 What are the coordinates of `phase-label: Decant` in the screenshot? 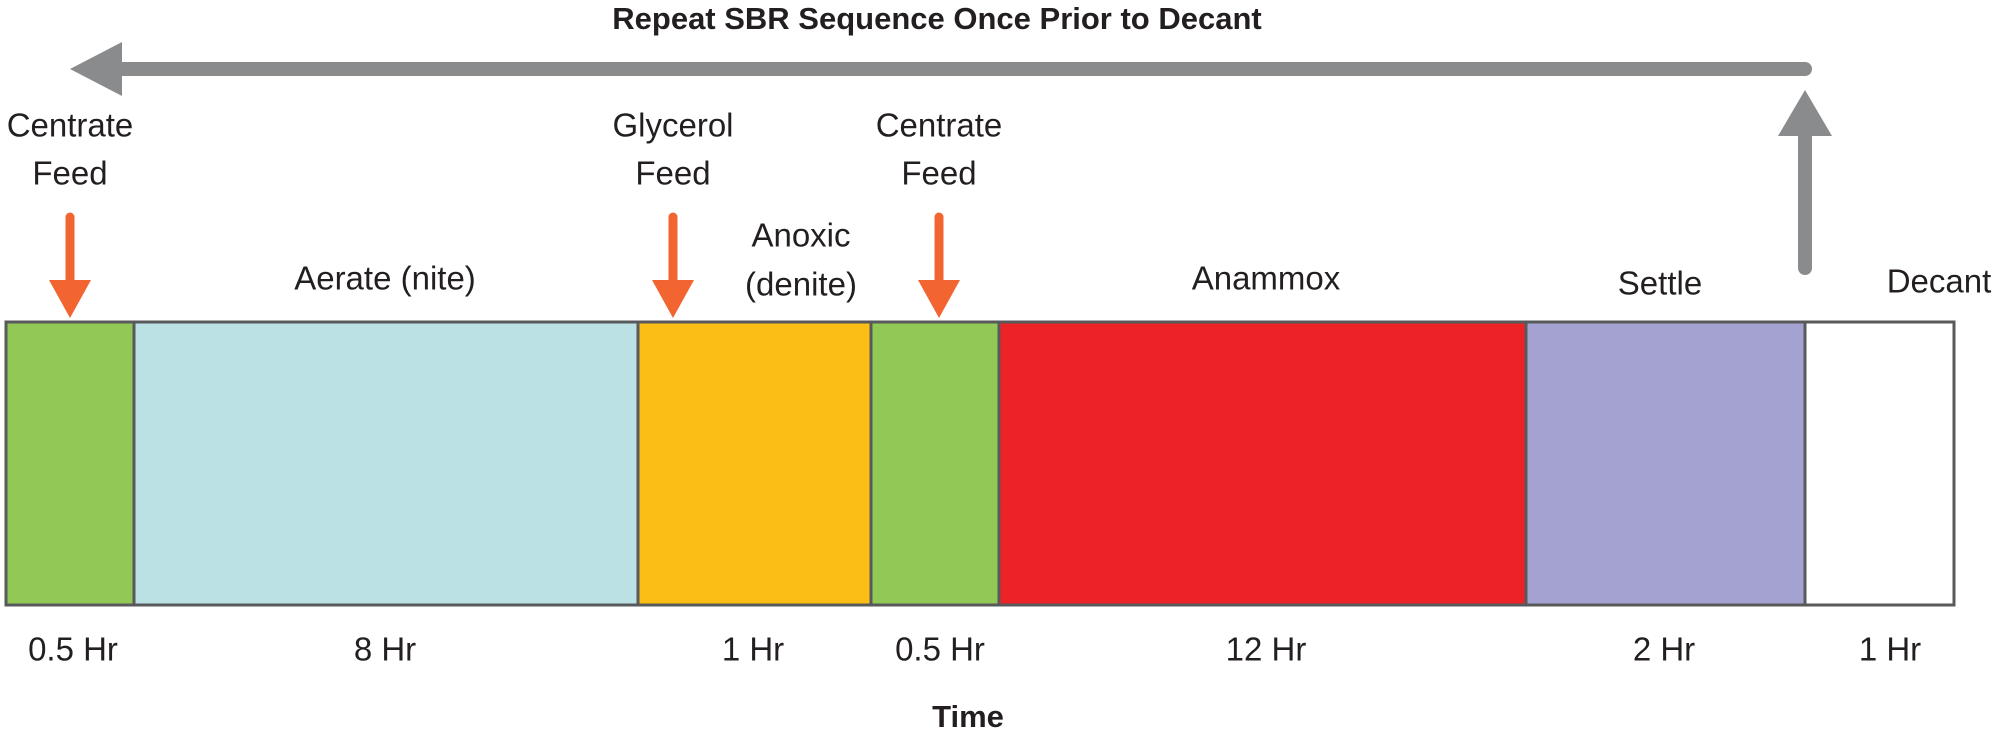 It's located at (1939, 281).